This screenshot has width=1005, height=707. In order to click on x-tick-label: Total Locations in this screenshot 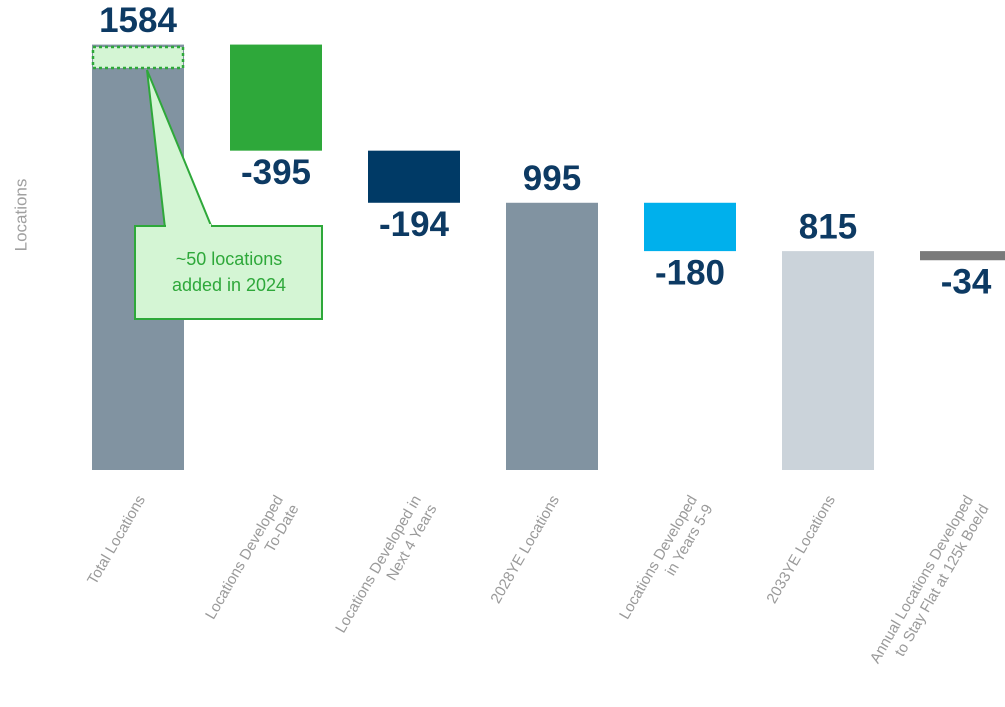, I will do `click(116, 539)`.